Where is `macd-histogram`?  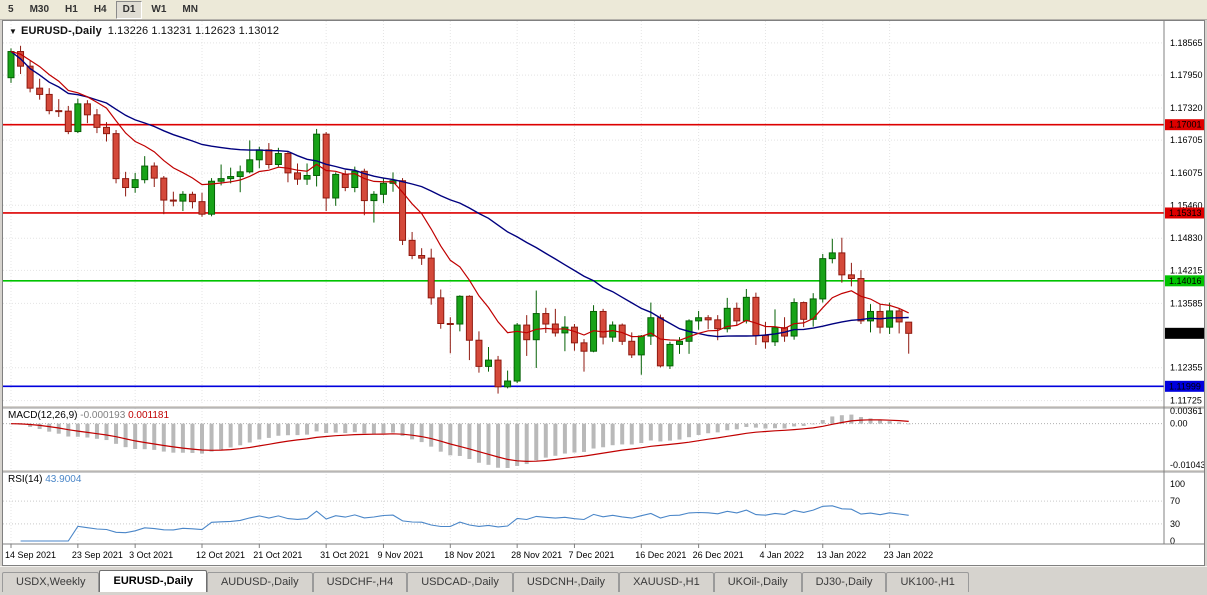
macd-histogram is located at coordinates (460, 441).